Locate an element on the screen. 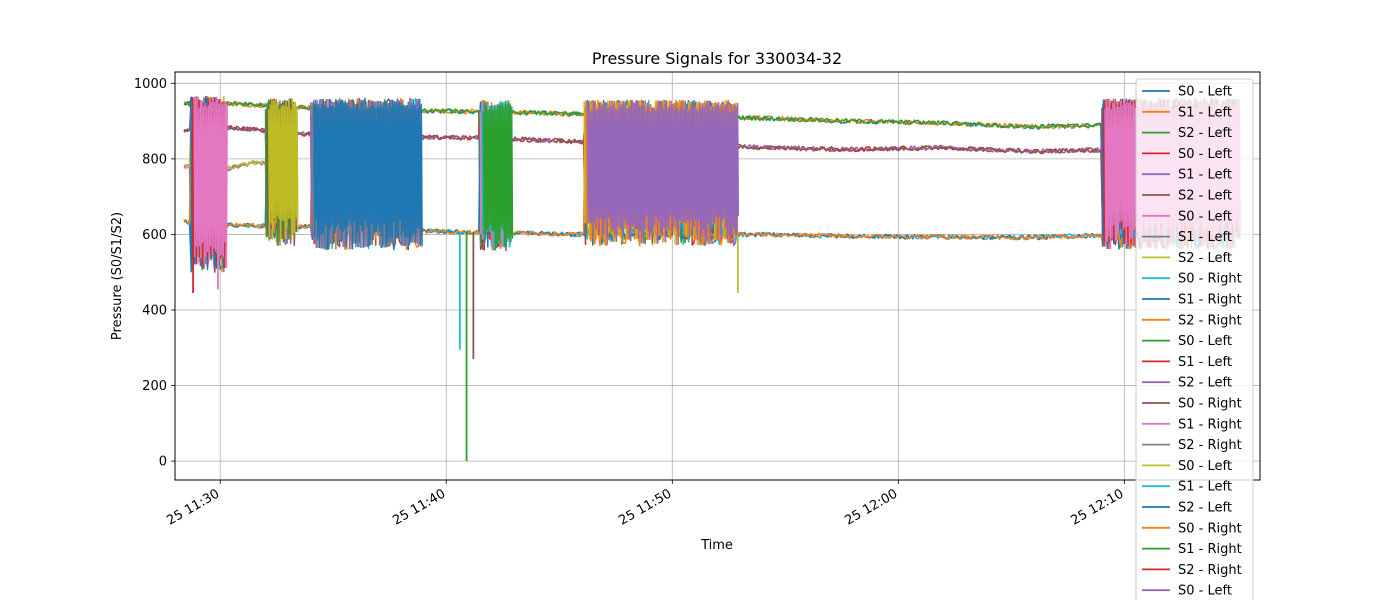  x-axis-title: Time is located at coordinates (716, 545).